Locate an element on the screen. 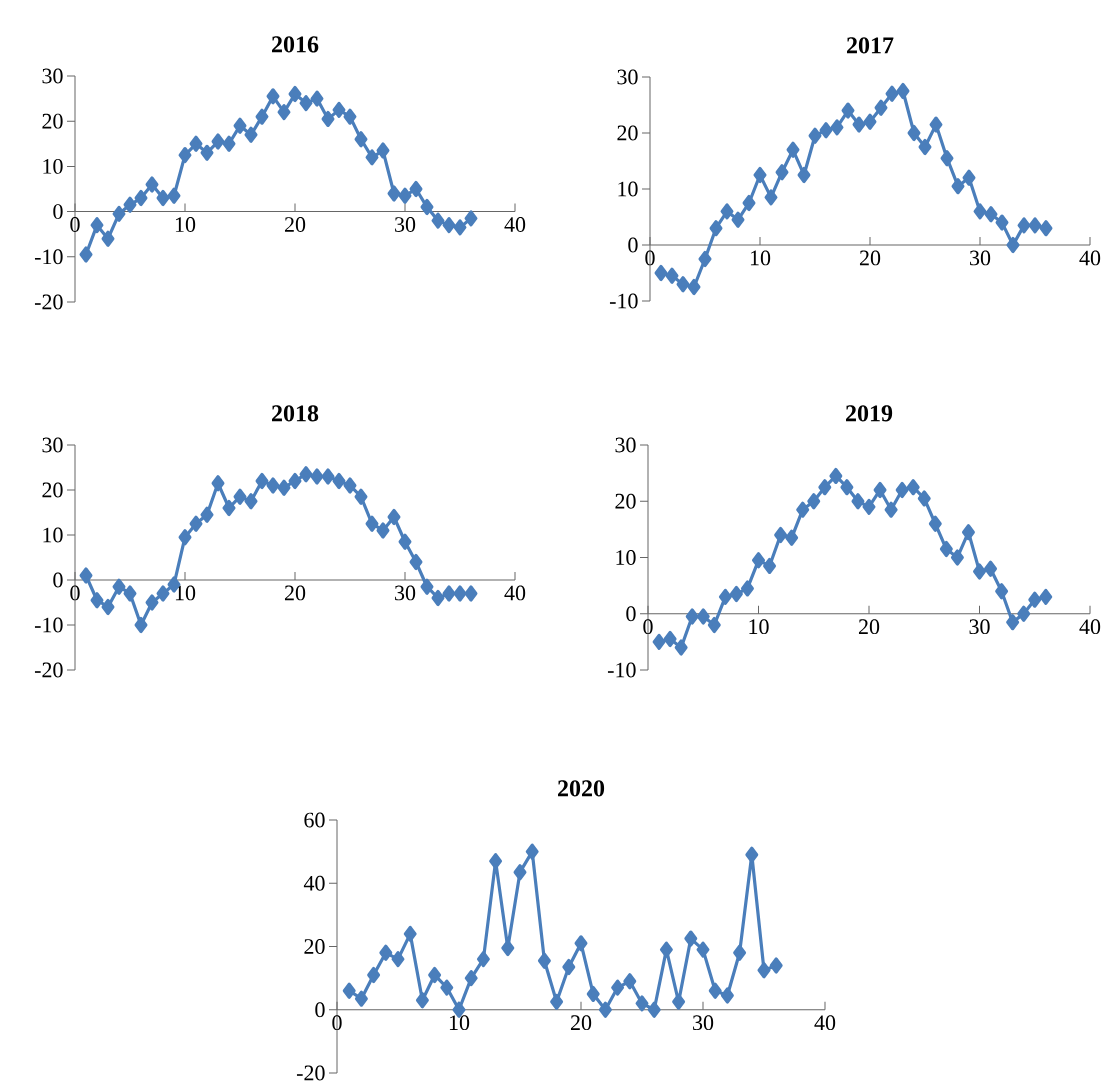 The width and height of the screenshot is (1112, 1086). chart-title: 2020 is located at coordinates (581, 788).